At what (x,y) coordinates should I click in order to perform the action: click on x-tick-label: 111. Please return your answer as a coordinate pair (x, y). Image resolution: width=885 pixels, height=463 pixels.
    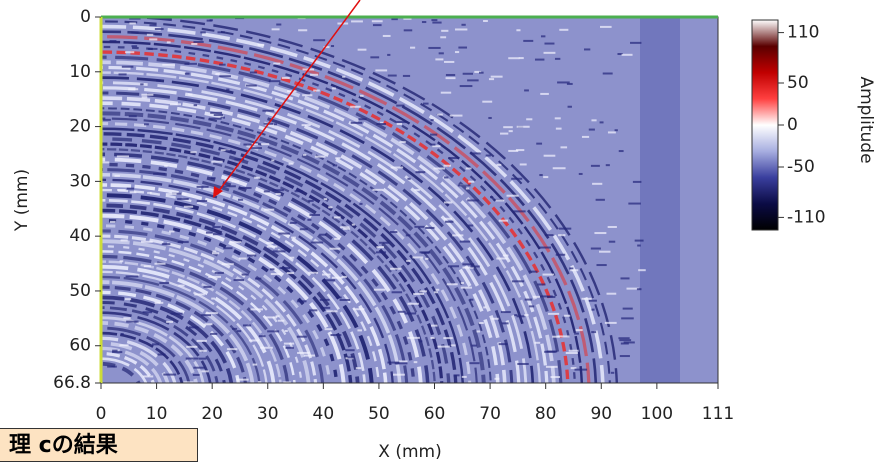
    Looking at the image, I should click on (718, 414).